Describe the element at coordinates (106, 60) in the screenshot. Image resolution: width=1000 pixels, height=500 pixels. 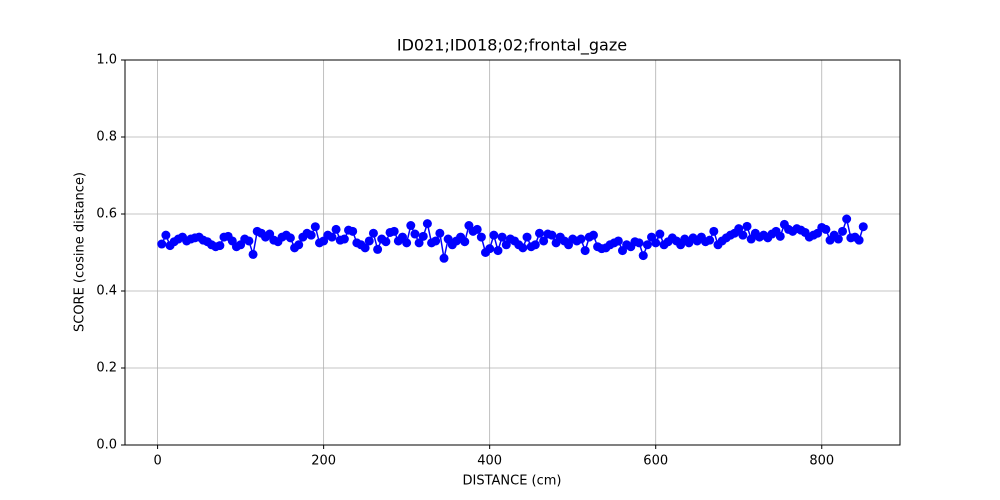
I see `y-tick-label: 1.0` at that location.